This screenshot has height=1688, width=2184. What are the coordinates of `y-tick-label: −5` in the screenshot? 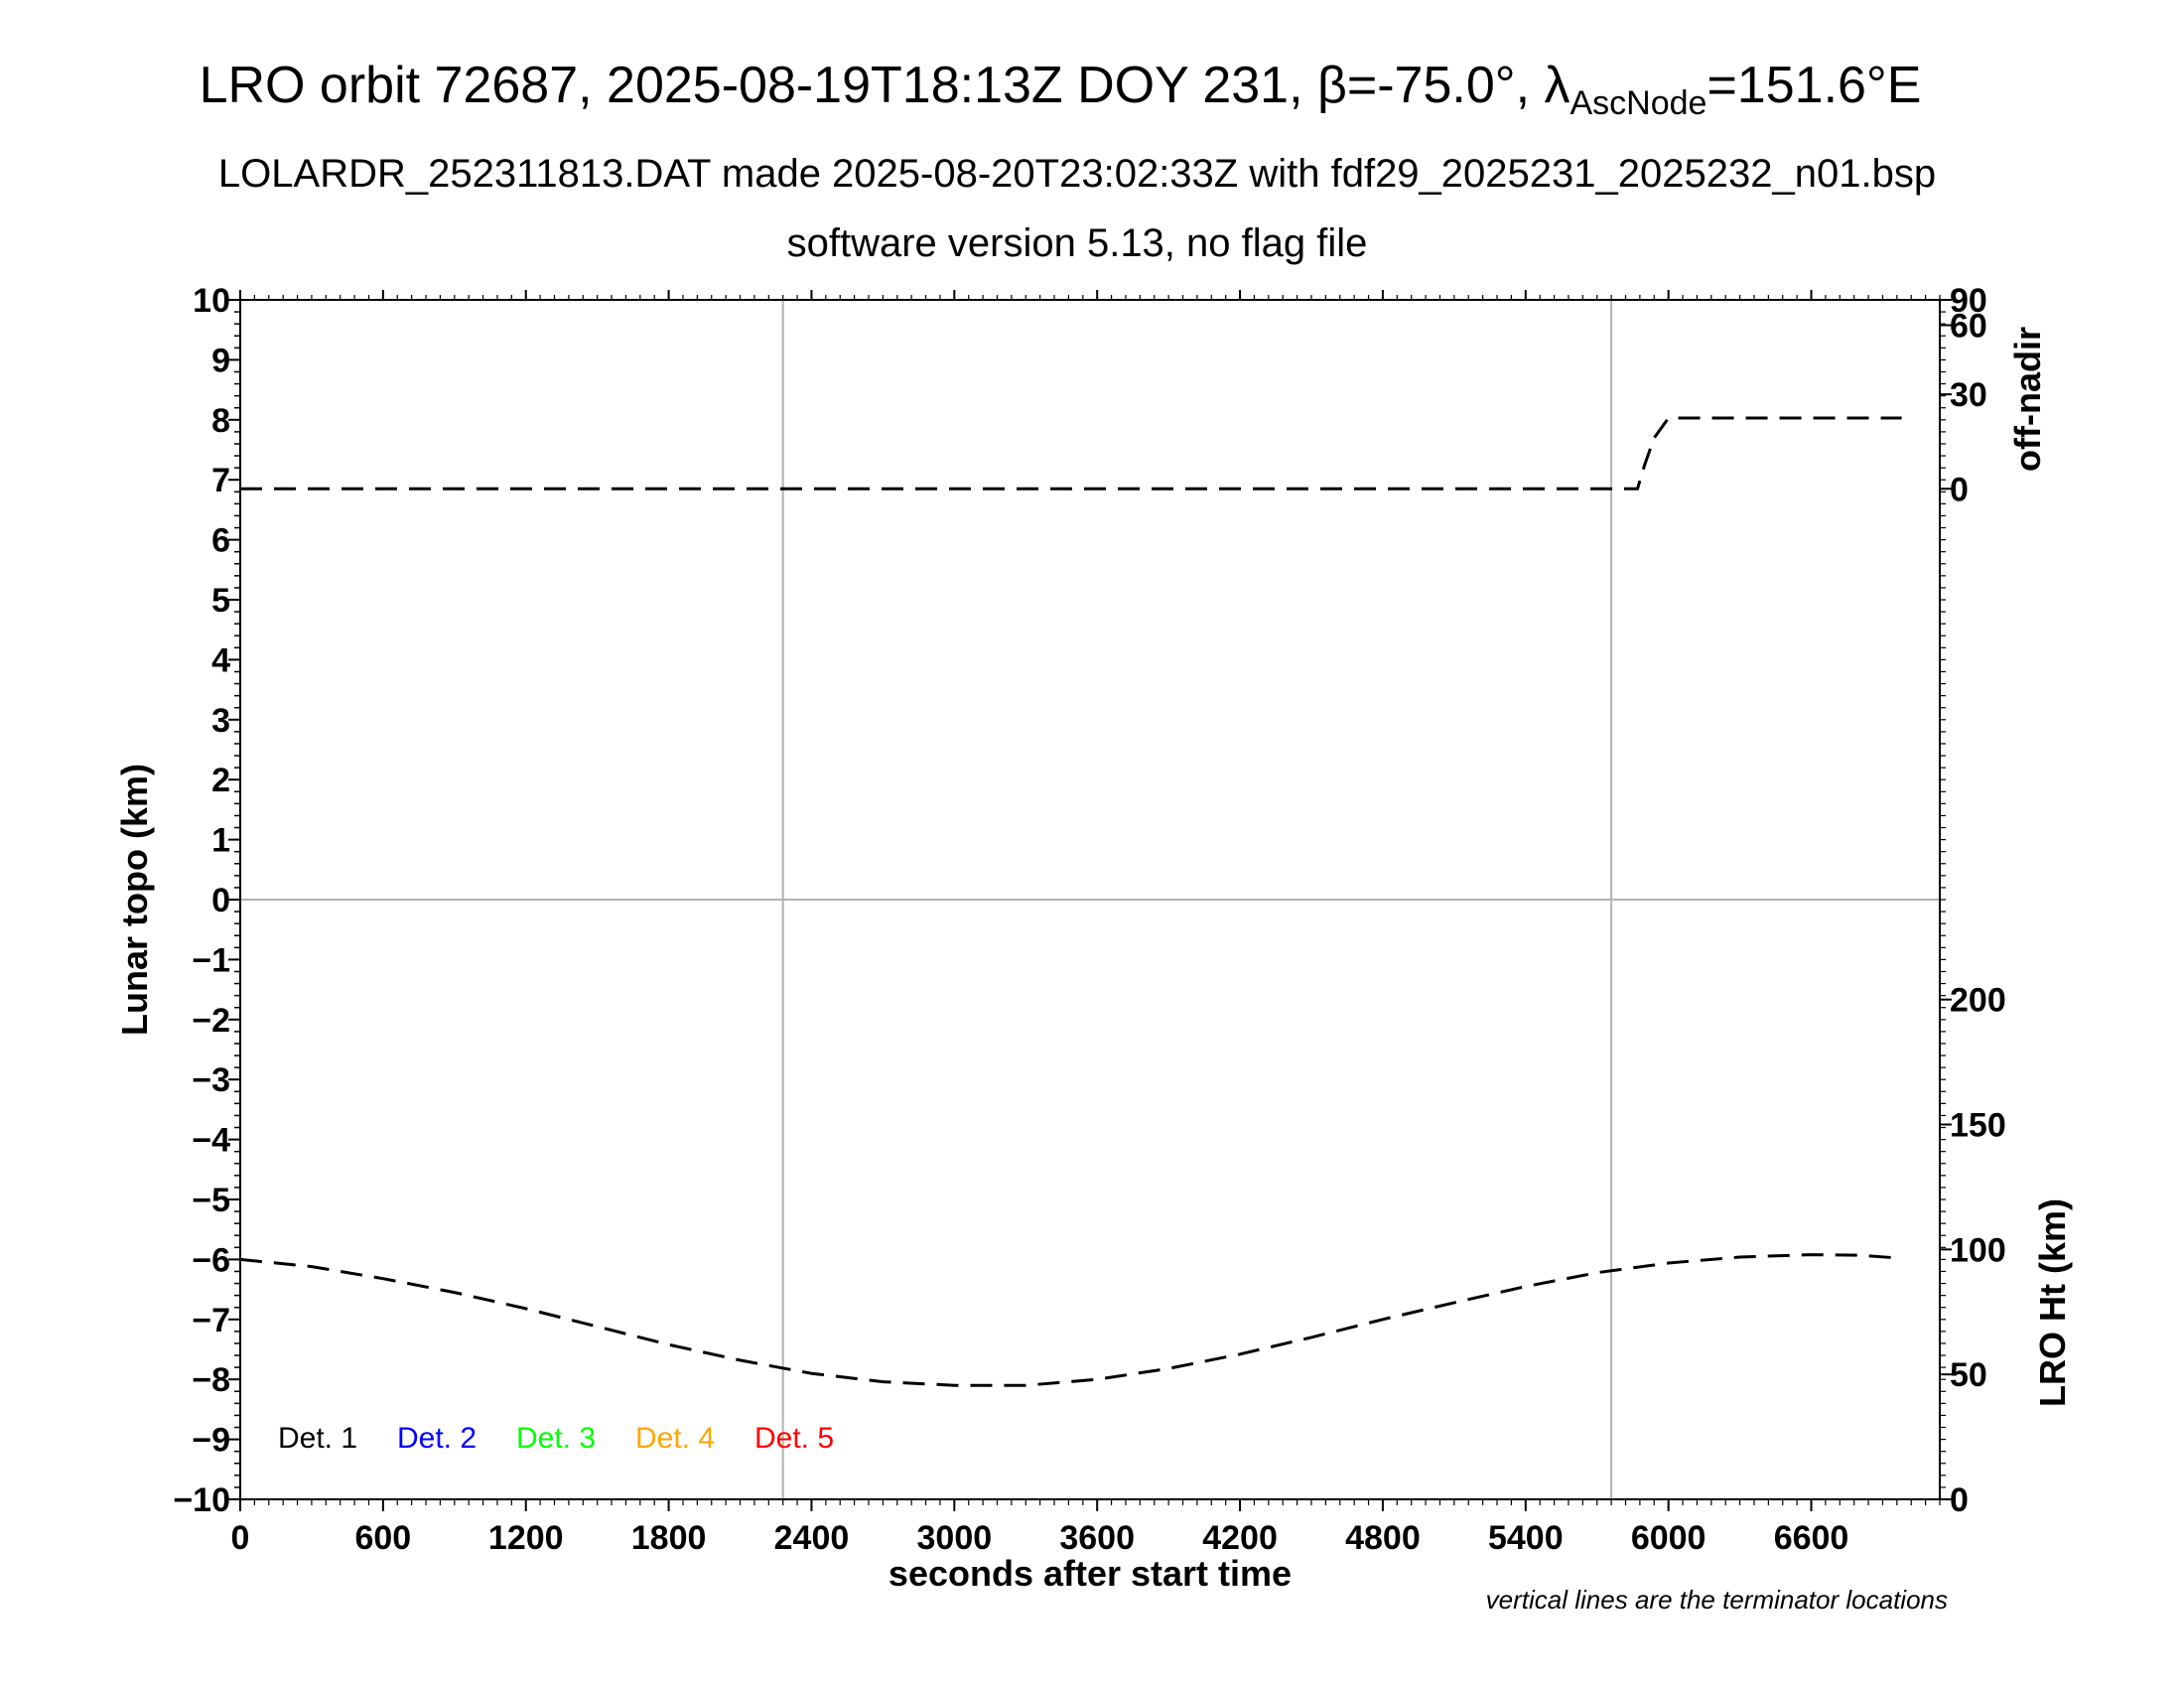 It's located at (211, 1200).